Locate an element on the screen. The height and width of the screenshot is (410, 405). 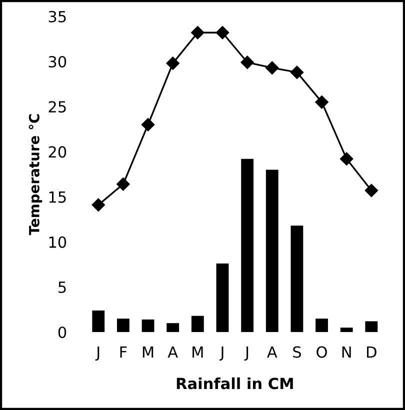
y-tick-label: 20 is located at coordinates (57, 152).